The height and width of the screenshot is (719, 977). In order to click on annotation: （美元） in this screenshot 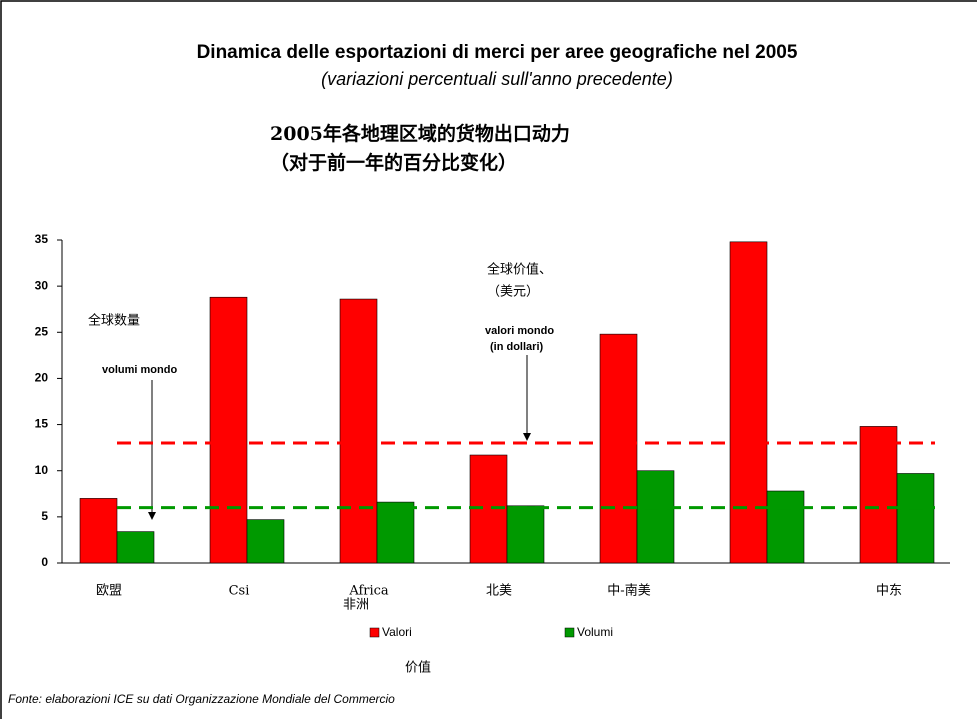, I will do `click(513, 292)`.